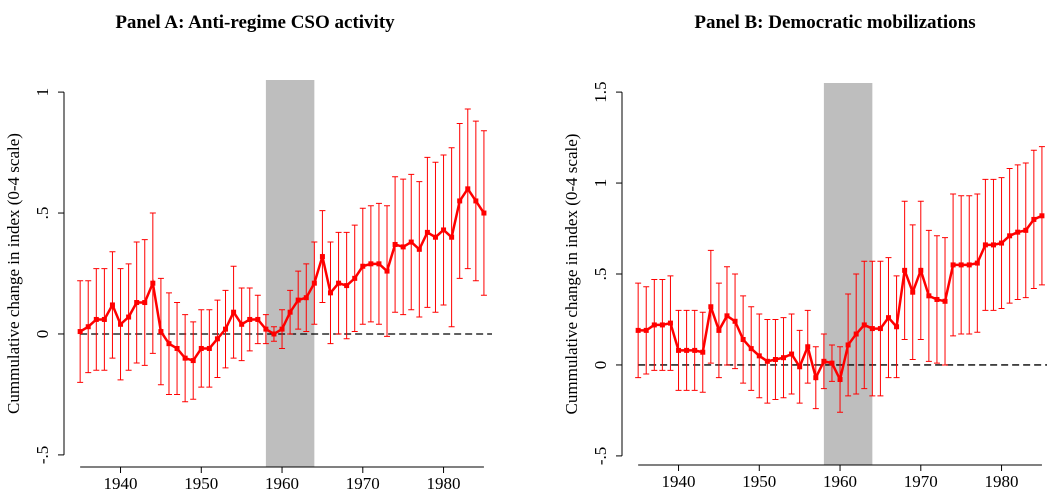 This screenshot has width=1047, height=501. What do you see at coordinates (834, 22) in the screenshot?
I see `panel-title: Panel B: Democratic mobilizations` at bounding box center [834, 22].